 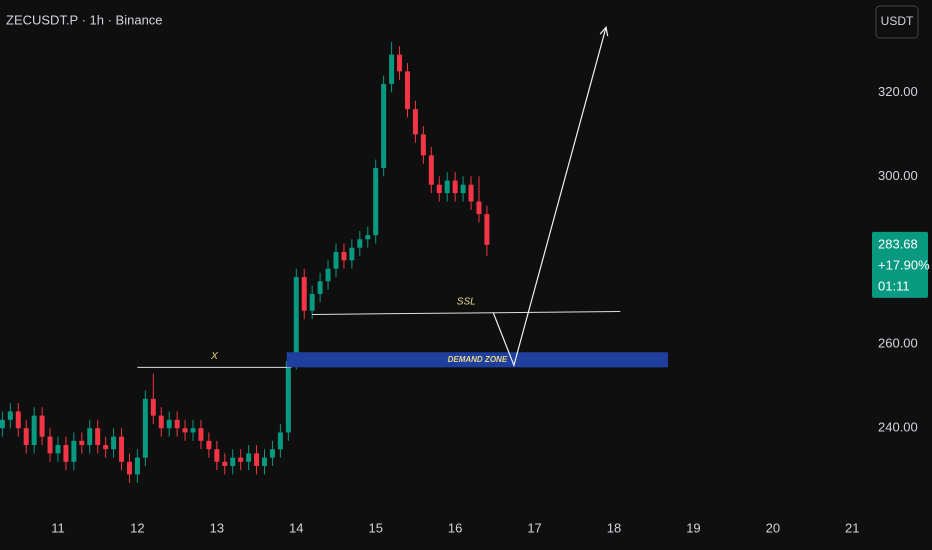 What do you see at coordinates (898, 343) in the screenshot?
I see `y-tick-label: 260.00` at bounding box center [898, 343].